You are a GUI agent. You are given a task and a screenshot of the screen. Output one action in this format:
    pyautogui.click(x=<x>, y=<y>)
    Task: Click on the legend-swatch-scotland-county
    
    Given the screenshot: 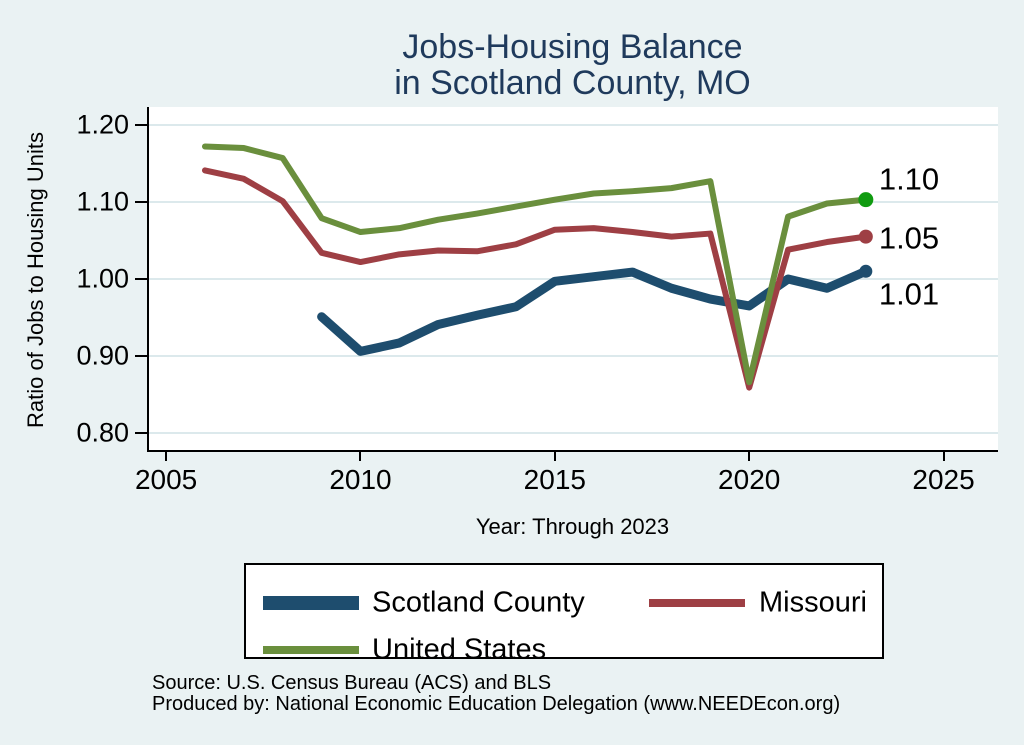 What is the action you would take?
    pyautogui.click(x=311, y=603)
    